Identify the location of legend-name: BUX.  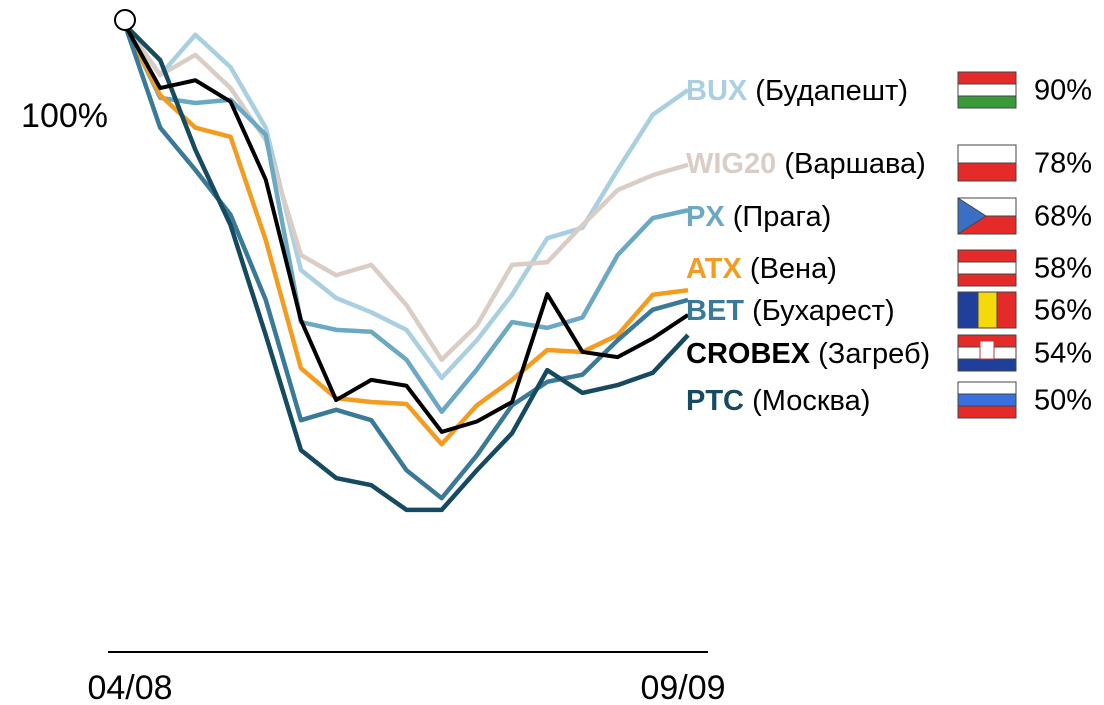
(717, 91).